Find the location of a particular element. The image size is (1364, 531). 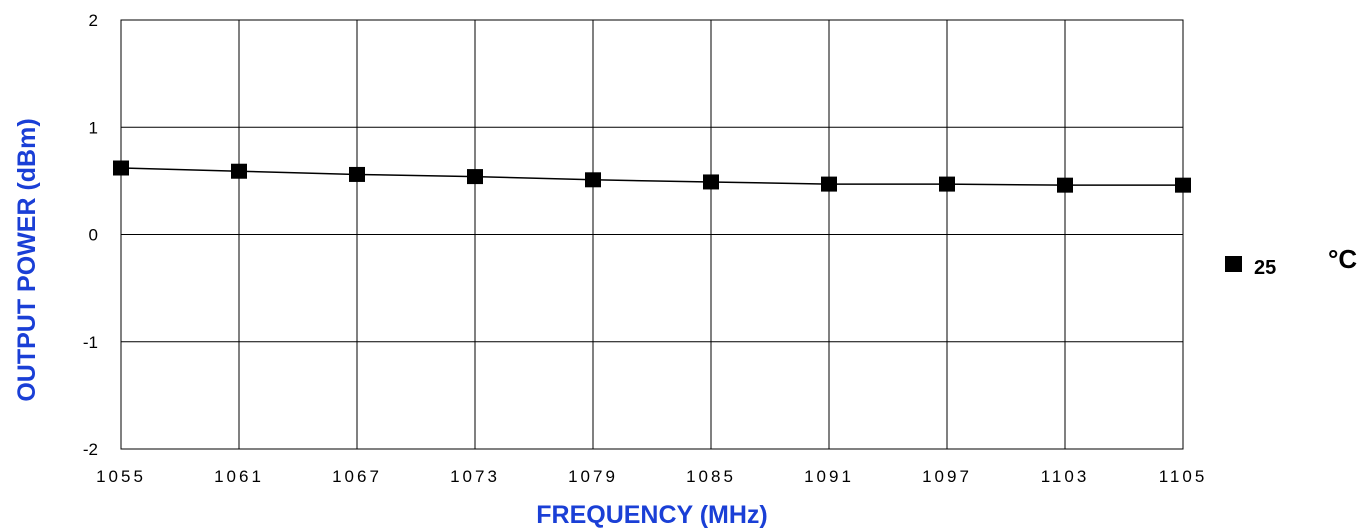

y-axis-ticks: 2 1 0 -1 -2 is located at coordinates (90, 235).